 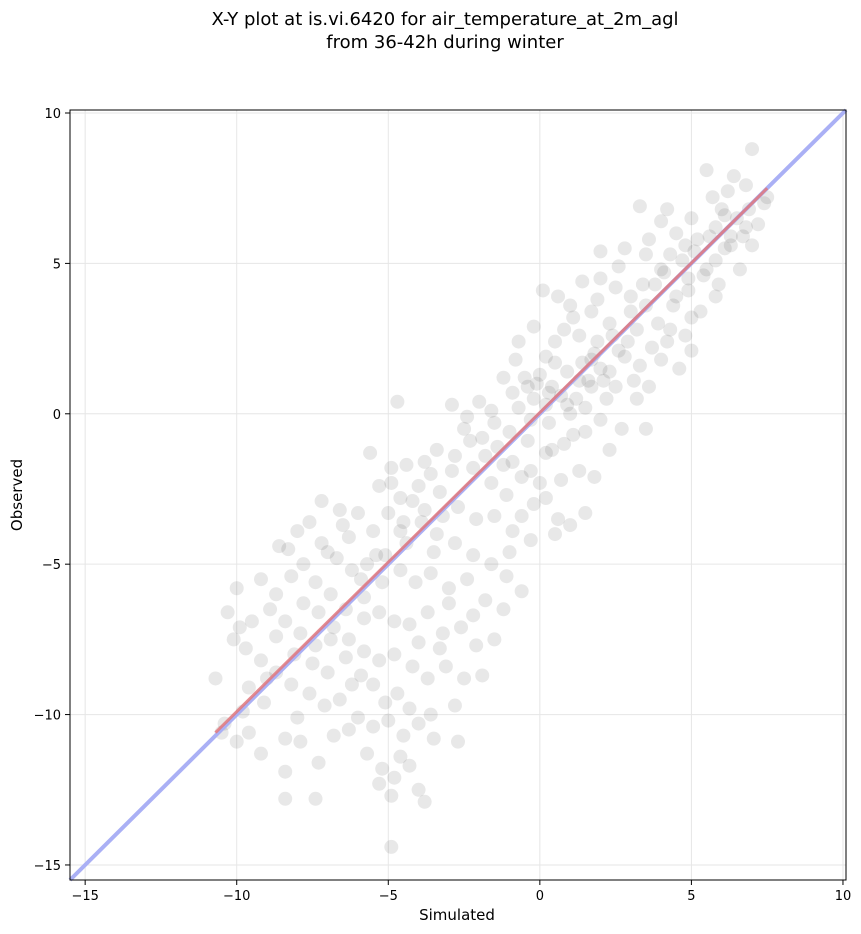 I want to click on y-tick-label: 5, so click(x=57, y=264).